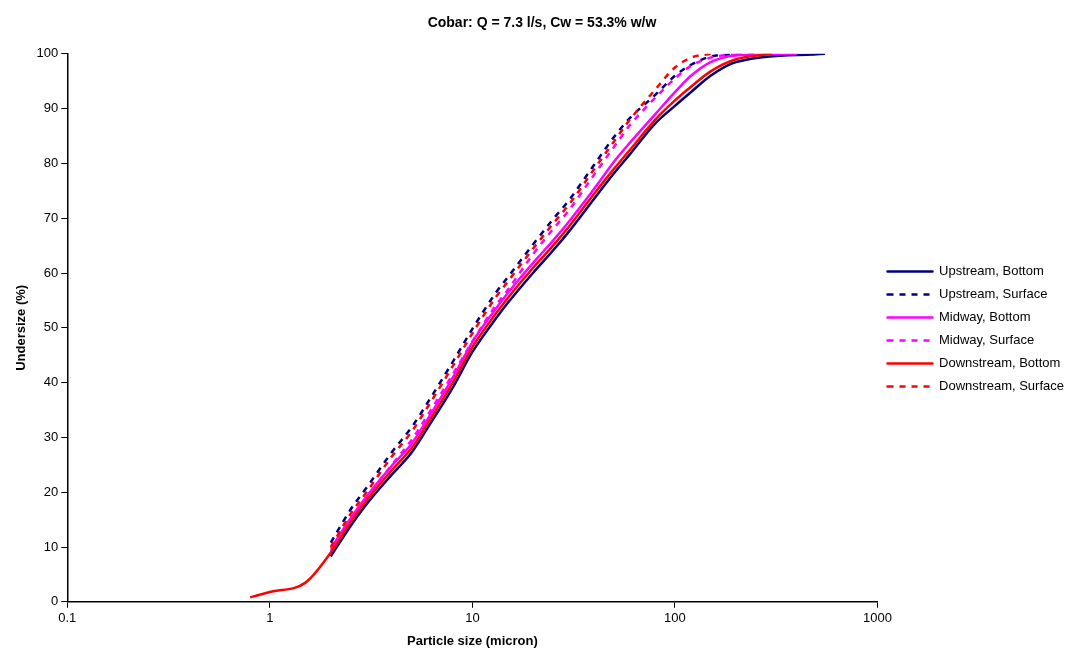  What do you see at coordinates (51, 108) in the screenshot?
I see `y-tick-label: 90` at bounding box center [51, 108].